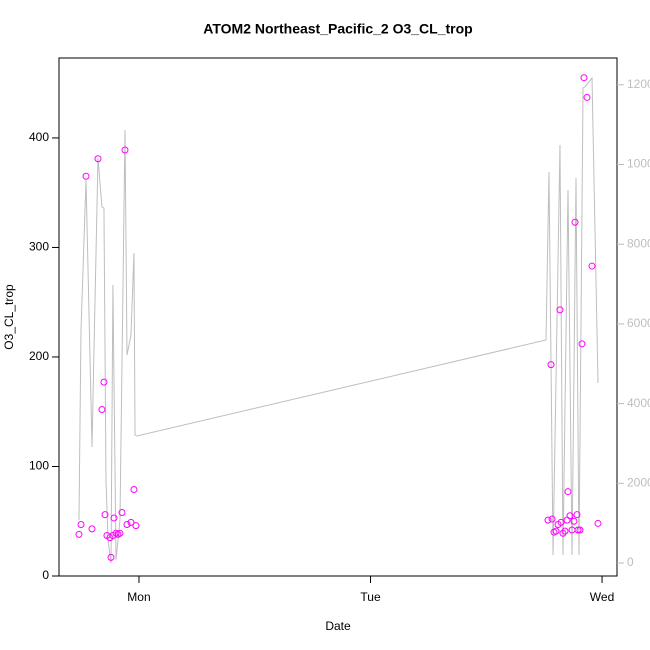 Image resolution: width=650 pixels, height=650 pixels. I want to click on y2-tick-label: 6000, so click(638, 323).